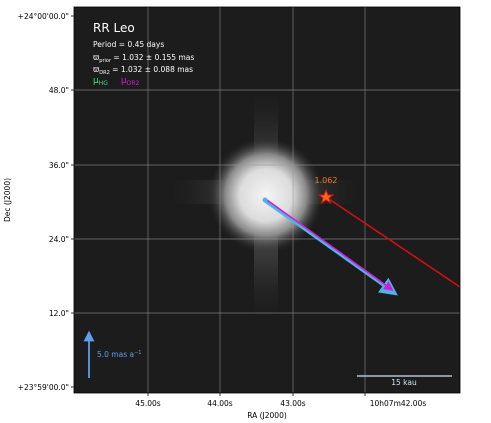  Describe the element at coordinates (266, 195) in the screenshot. I see `star-image` at that location.